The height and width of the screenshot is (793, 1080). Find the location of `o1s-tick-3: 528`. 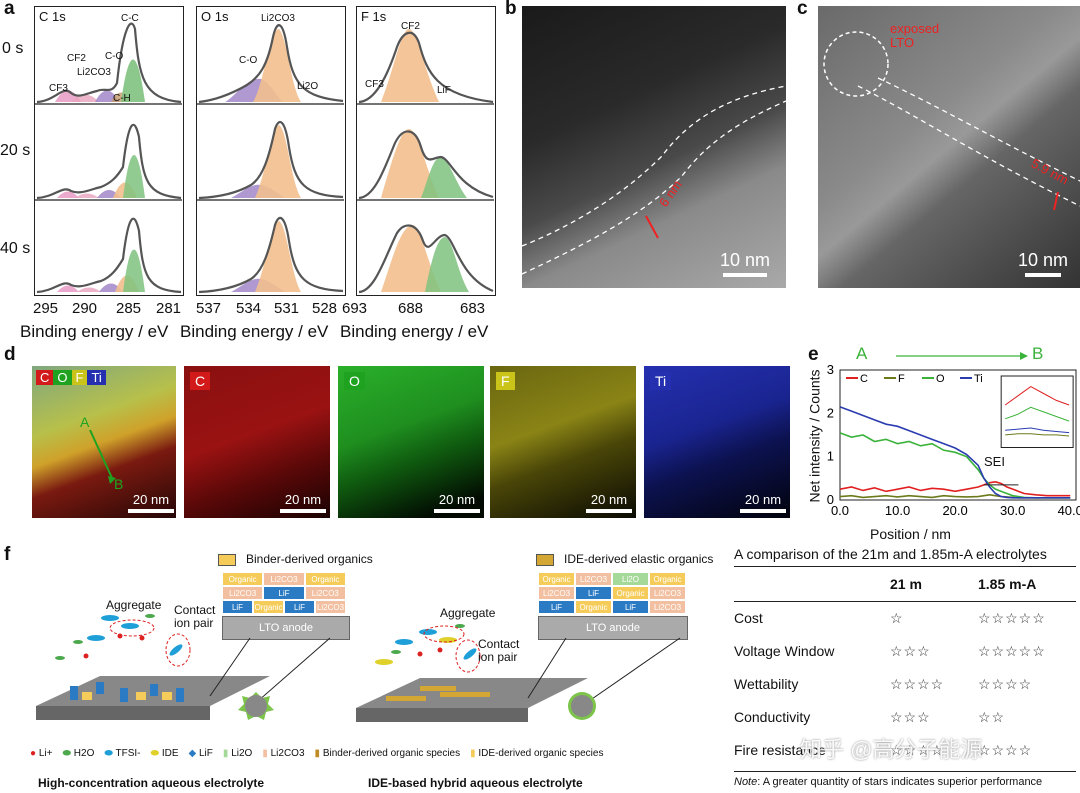

o1s-tick-3: 528 is located at coordinates (325, 308).